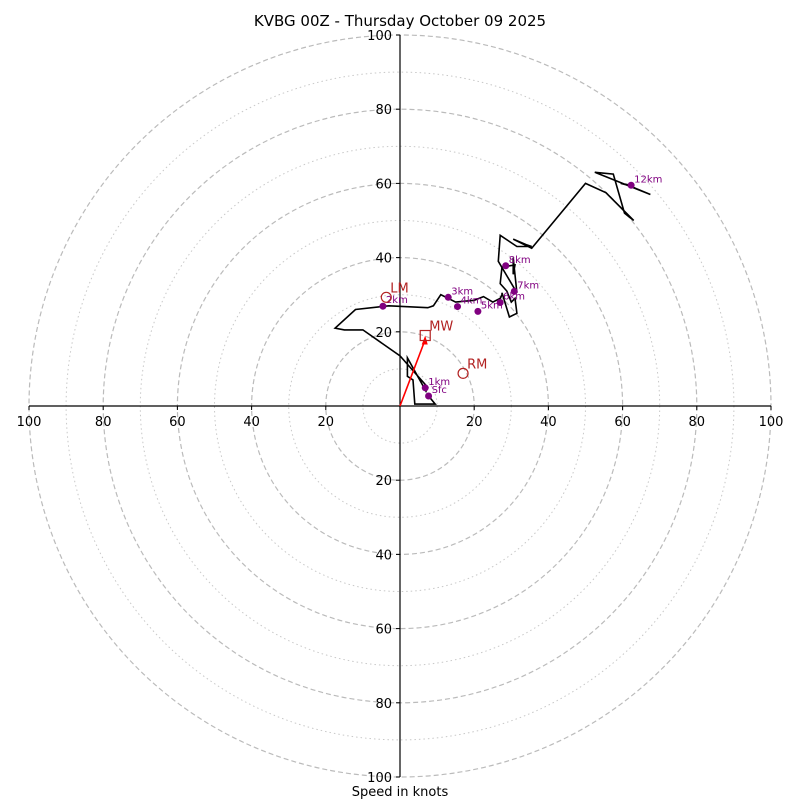 Image resolution: width=800 pixels, height=800 pixels. Describe the element at coordinates (648, 179) in the screenshot. I see `height-marker-label: 12km` at that location.